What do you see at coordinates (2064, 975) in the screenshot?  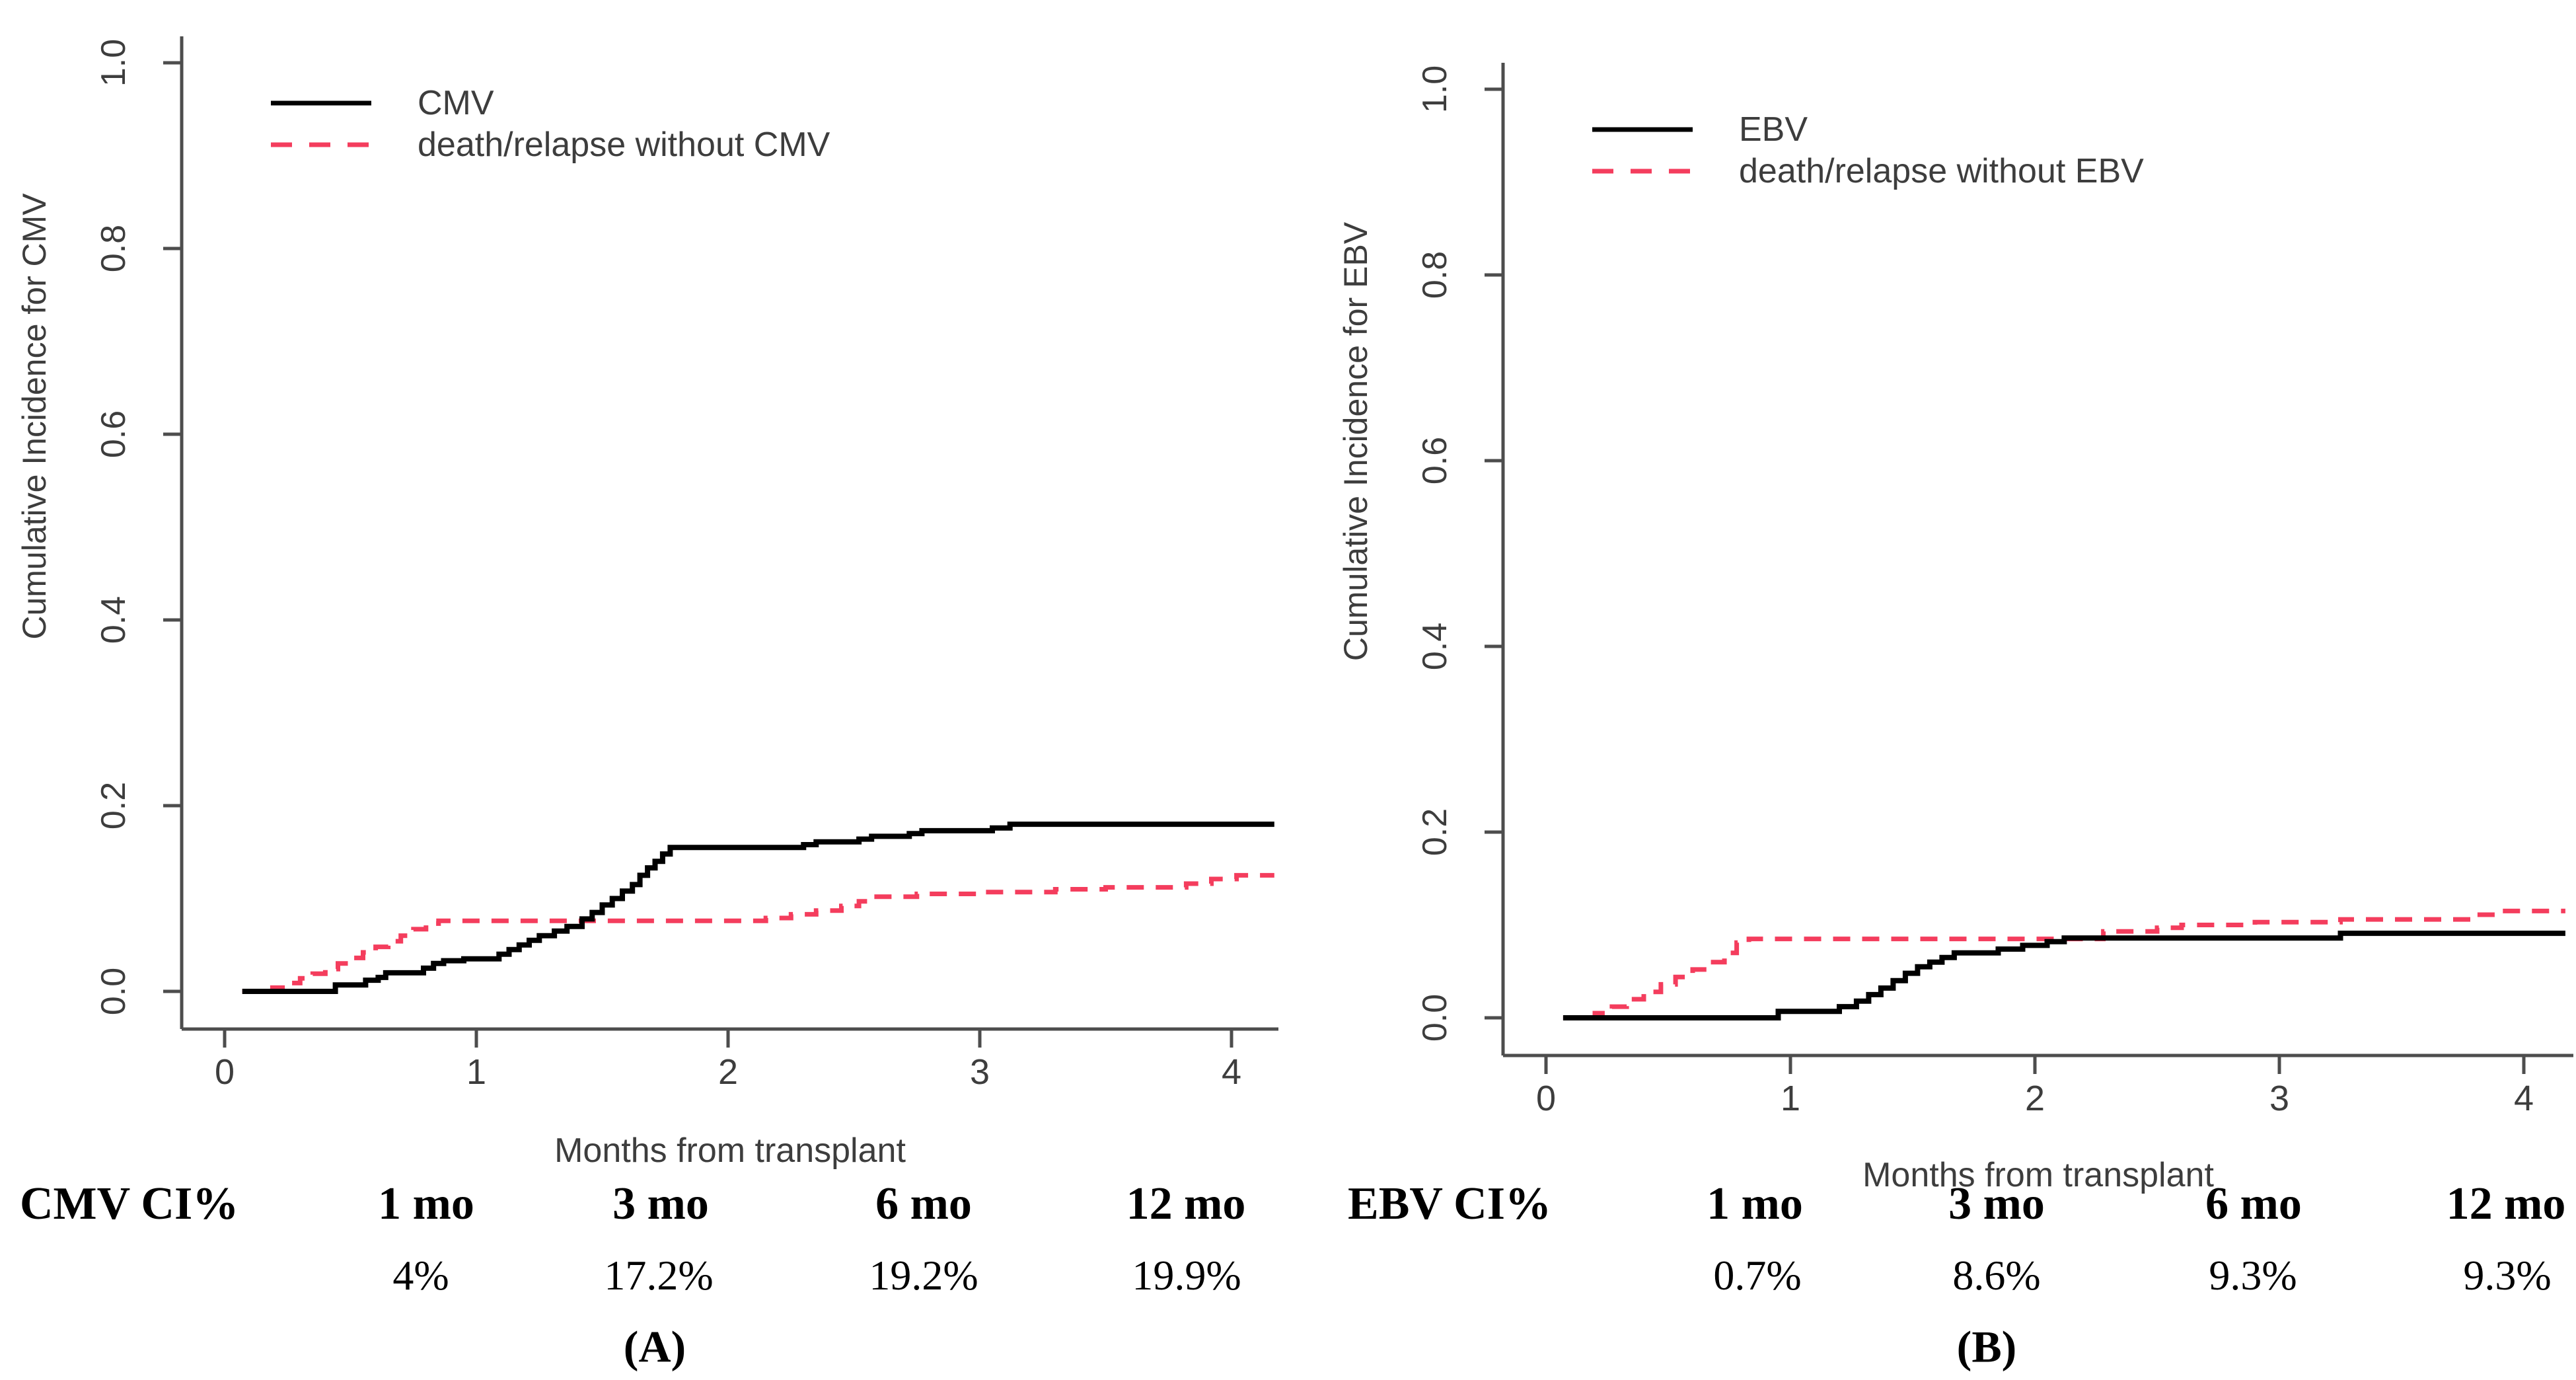 I see `series-ebv` at bounding box center [2064, 975].